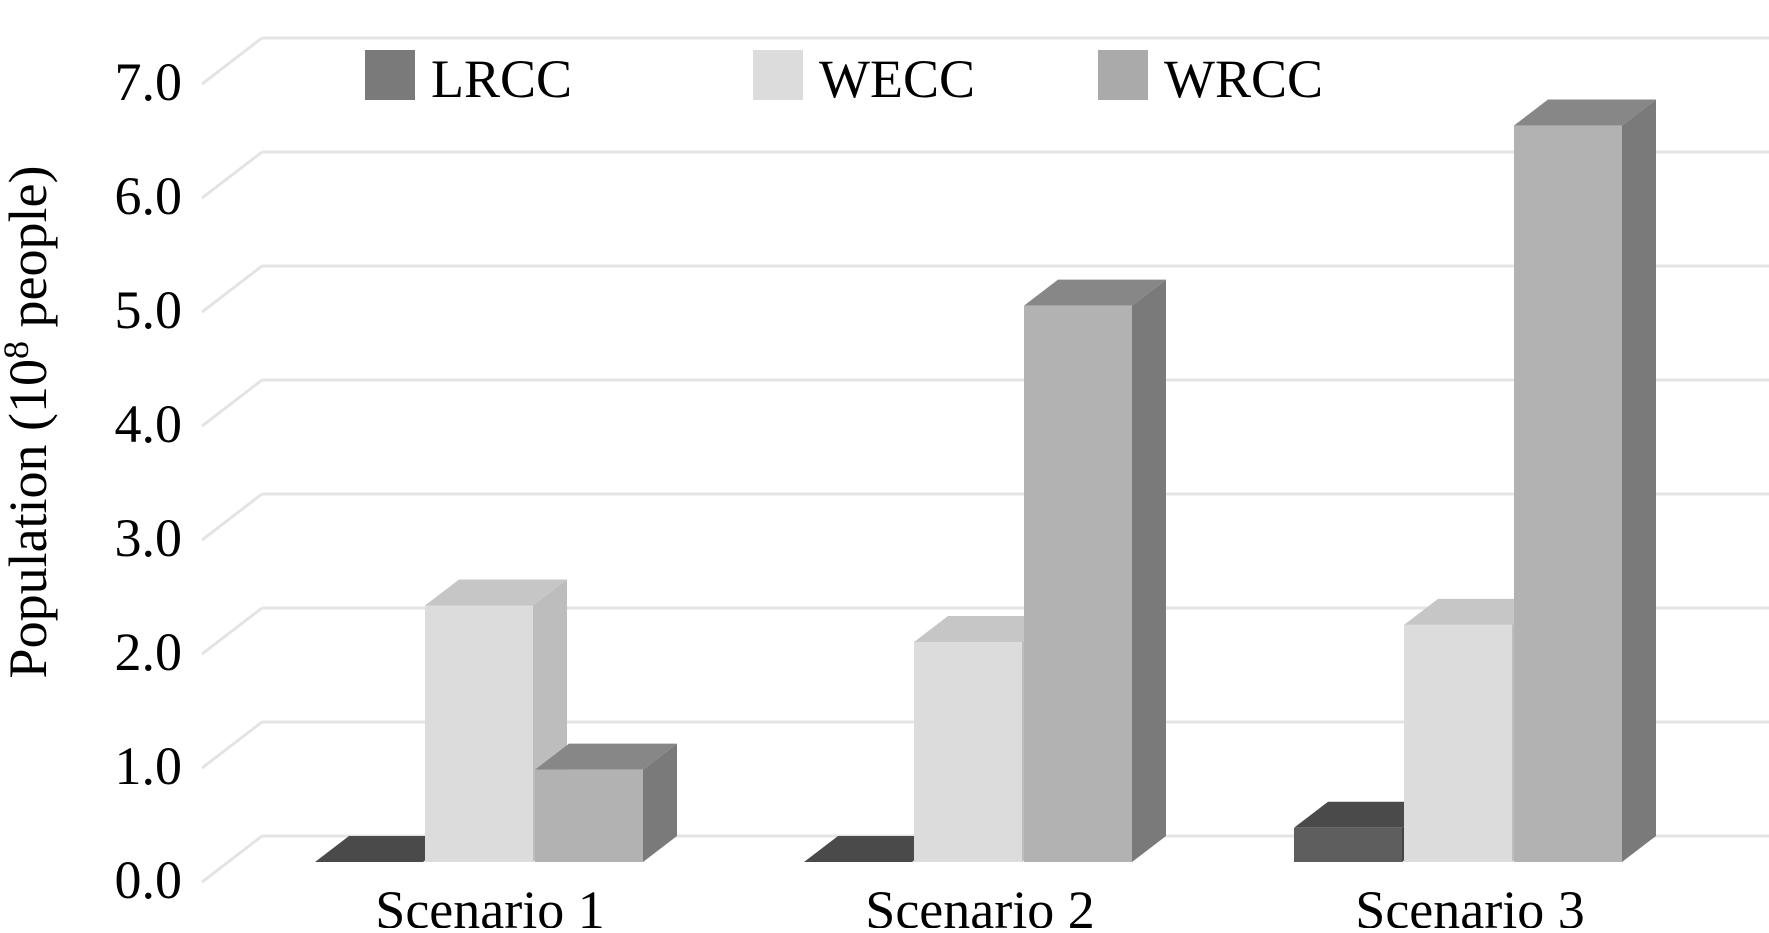  Describe the element at coordinates (149, 310) in the screenshot. I see `y-tick-label: 5.0` at that location.